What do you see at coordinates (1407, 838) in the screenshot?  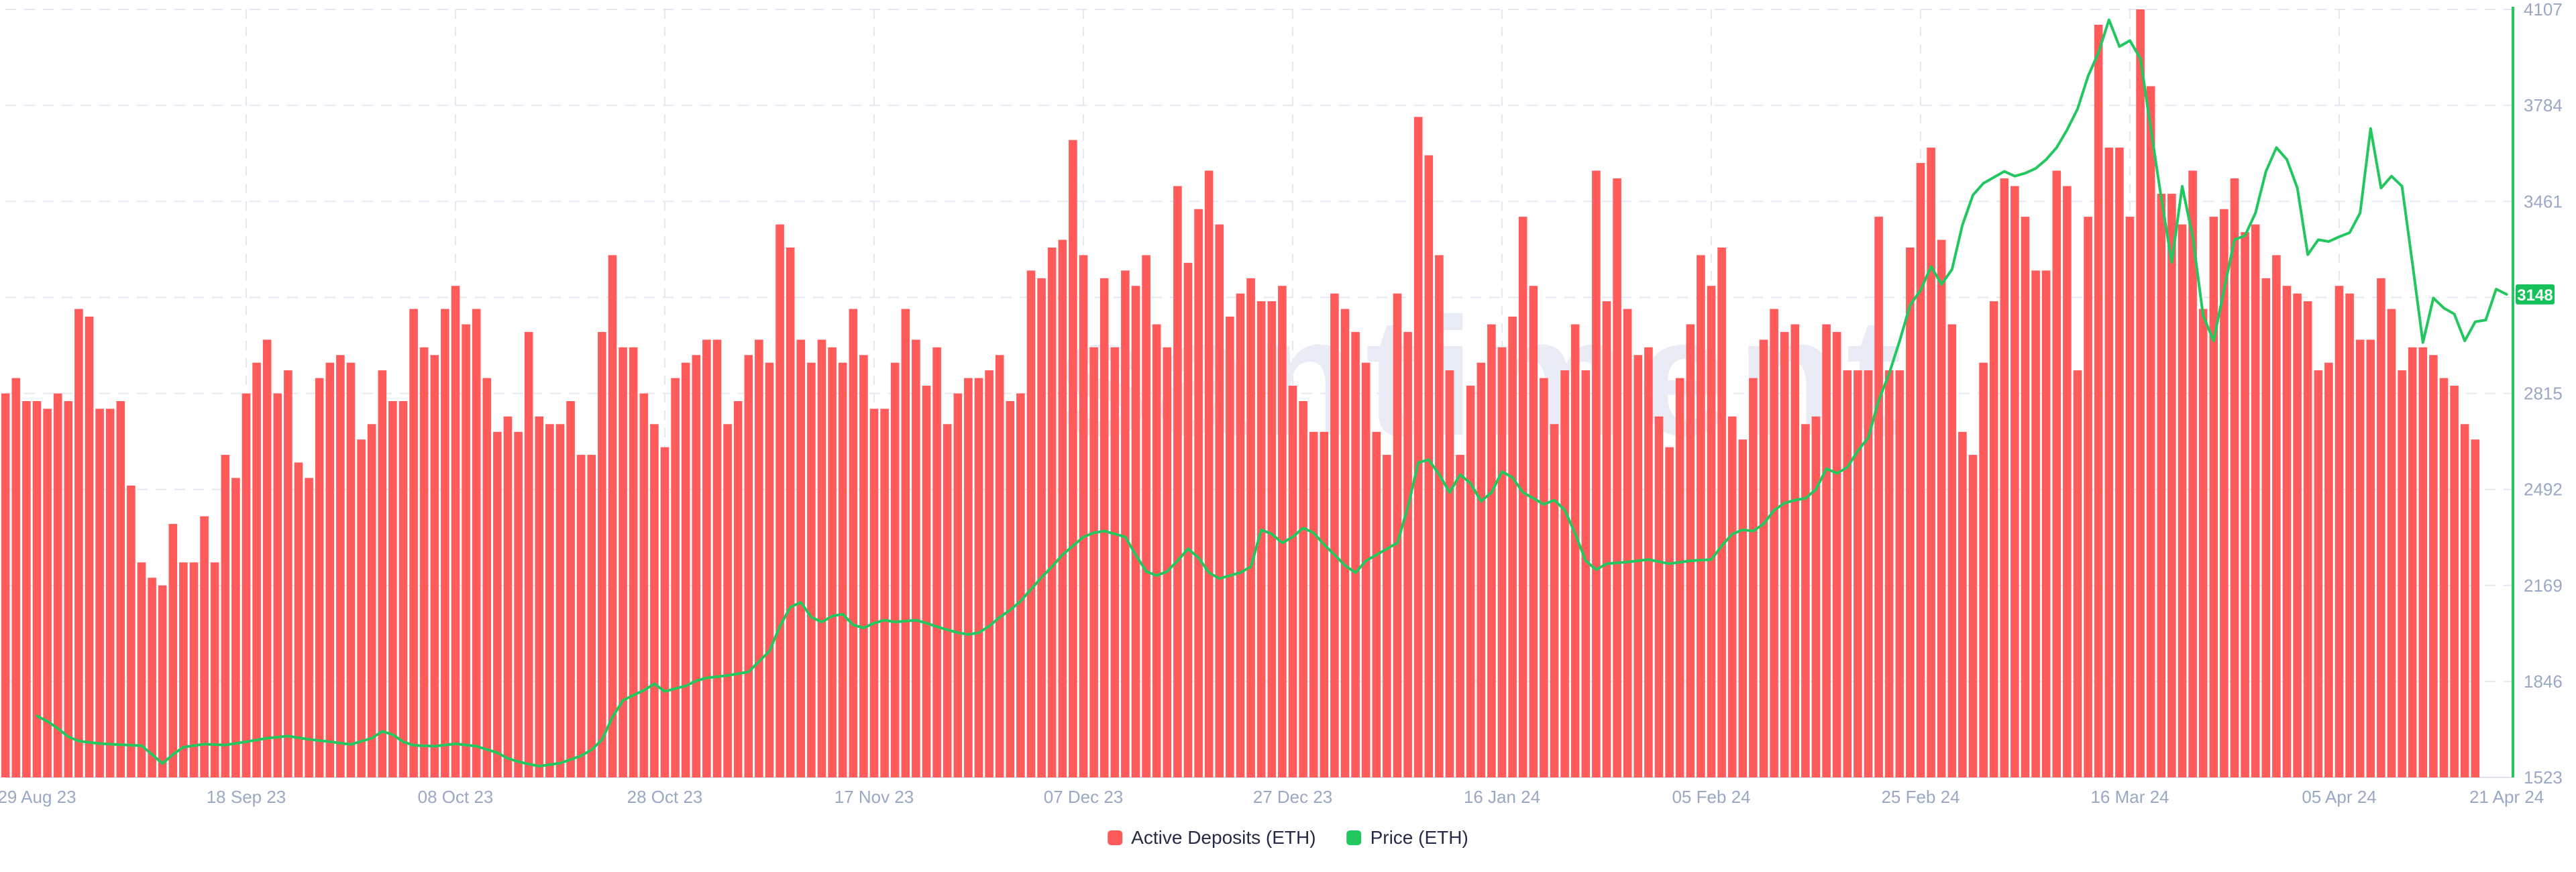 I see `legend-item-price: Price (ETH)` at bounding box center [1407, 838].